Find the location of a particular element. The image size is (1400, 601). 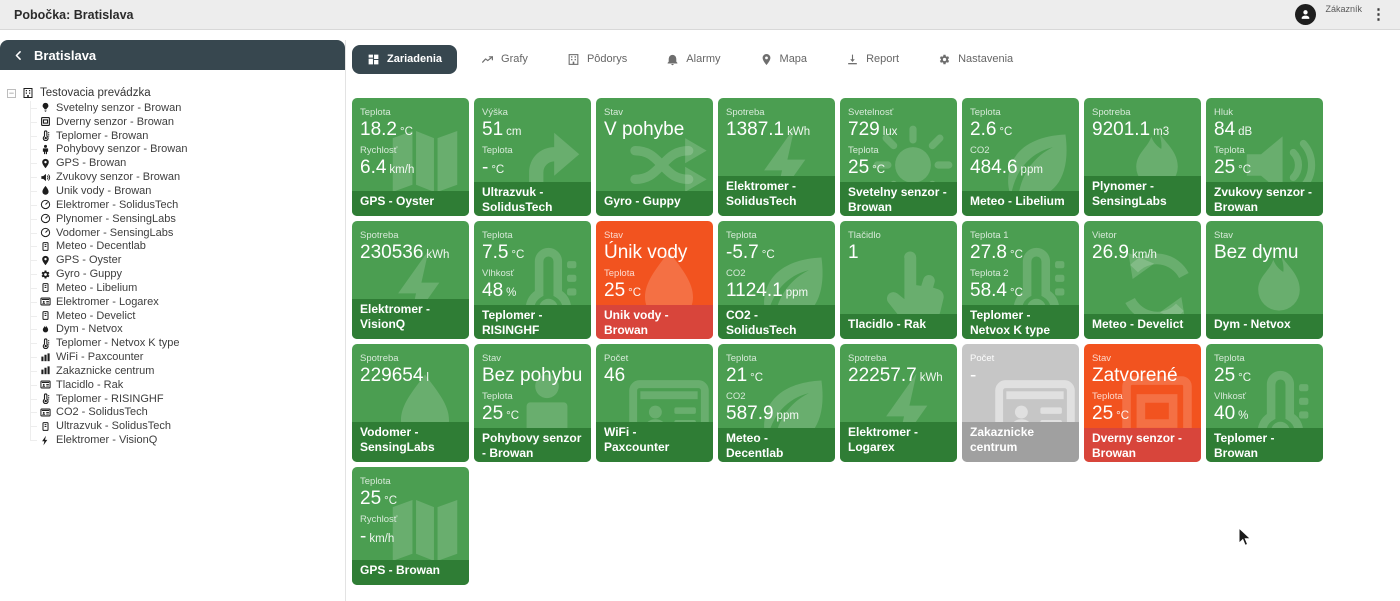

tree-item-ultrazvuk-solidustech: Ultrazvuk - SolidusTech is located at coordinates (187, 426).